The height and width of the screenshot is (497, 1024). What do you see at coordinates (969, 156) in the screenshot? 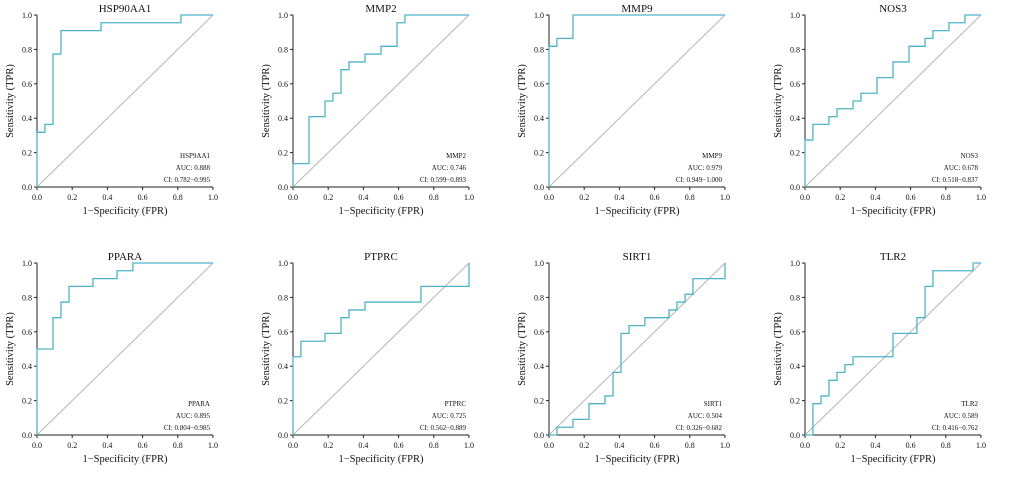
I see `legend-gene-name: NOS3` at bounding box center [969, 156].